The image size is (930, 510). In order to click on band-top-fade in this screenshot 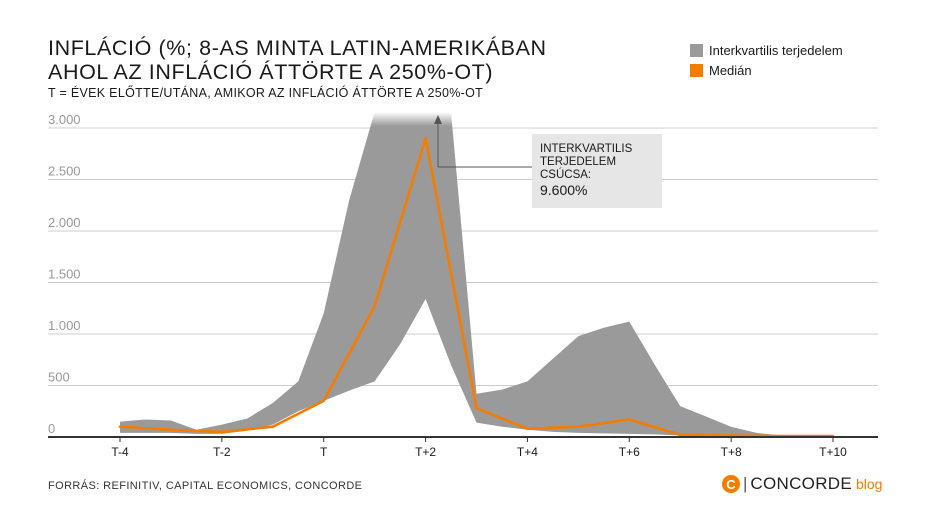, I will do `click(410, 119)`.